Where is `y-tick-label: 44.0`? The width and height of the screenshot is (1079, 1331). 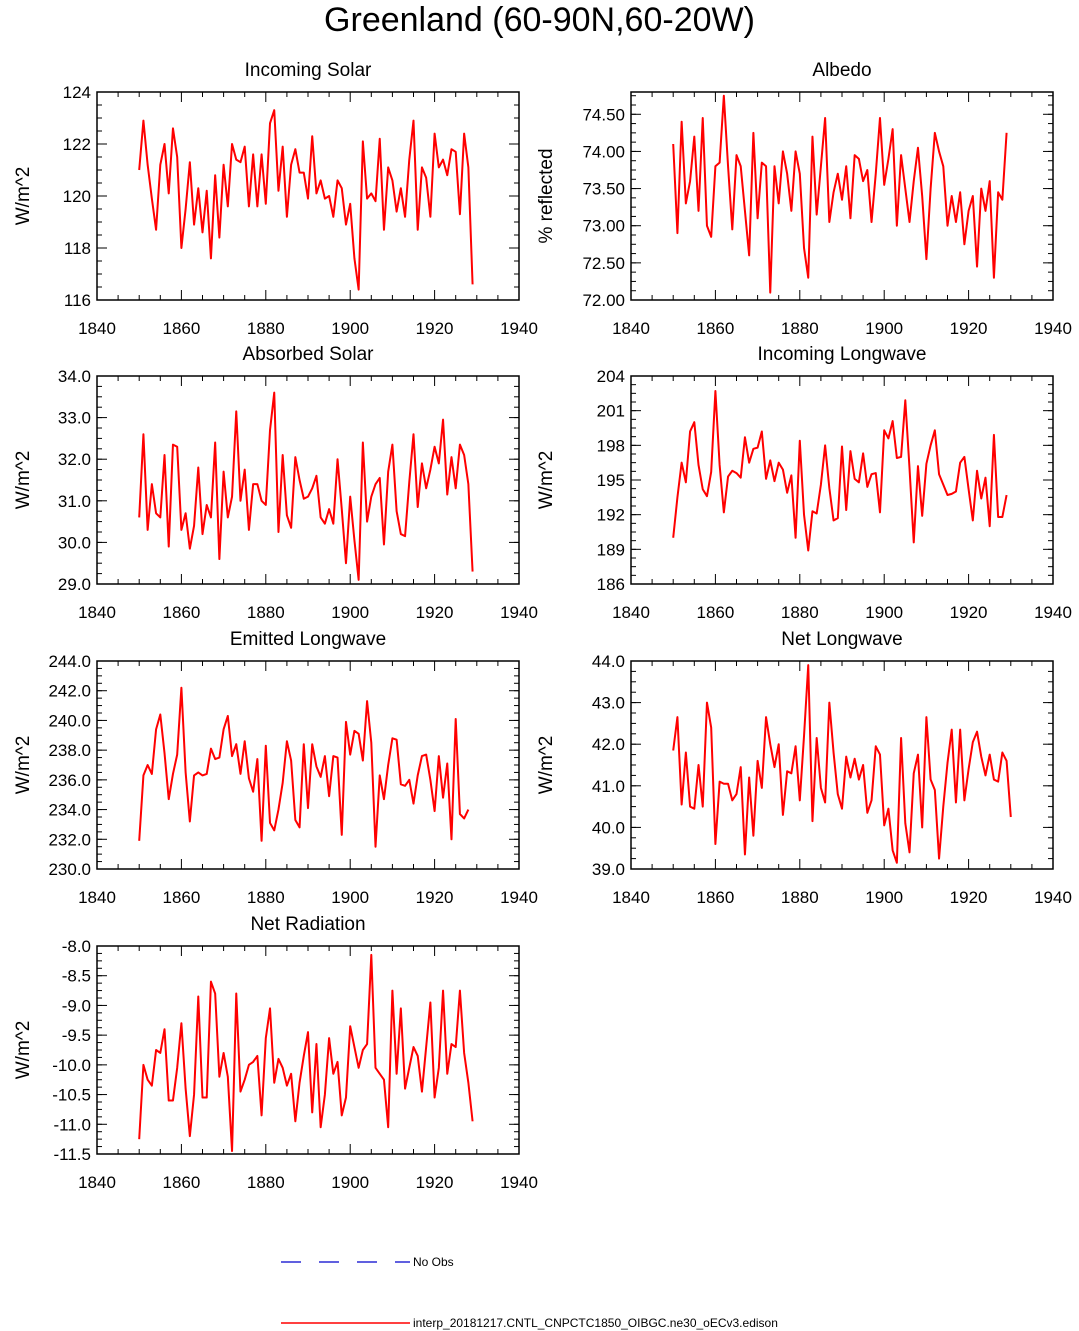 y-tick-label: 44.0 is located at coordinates (608, 661).